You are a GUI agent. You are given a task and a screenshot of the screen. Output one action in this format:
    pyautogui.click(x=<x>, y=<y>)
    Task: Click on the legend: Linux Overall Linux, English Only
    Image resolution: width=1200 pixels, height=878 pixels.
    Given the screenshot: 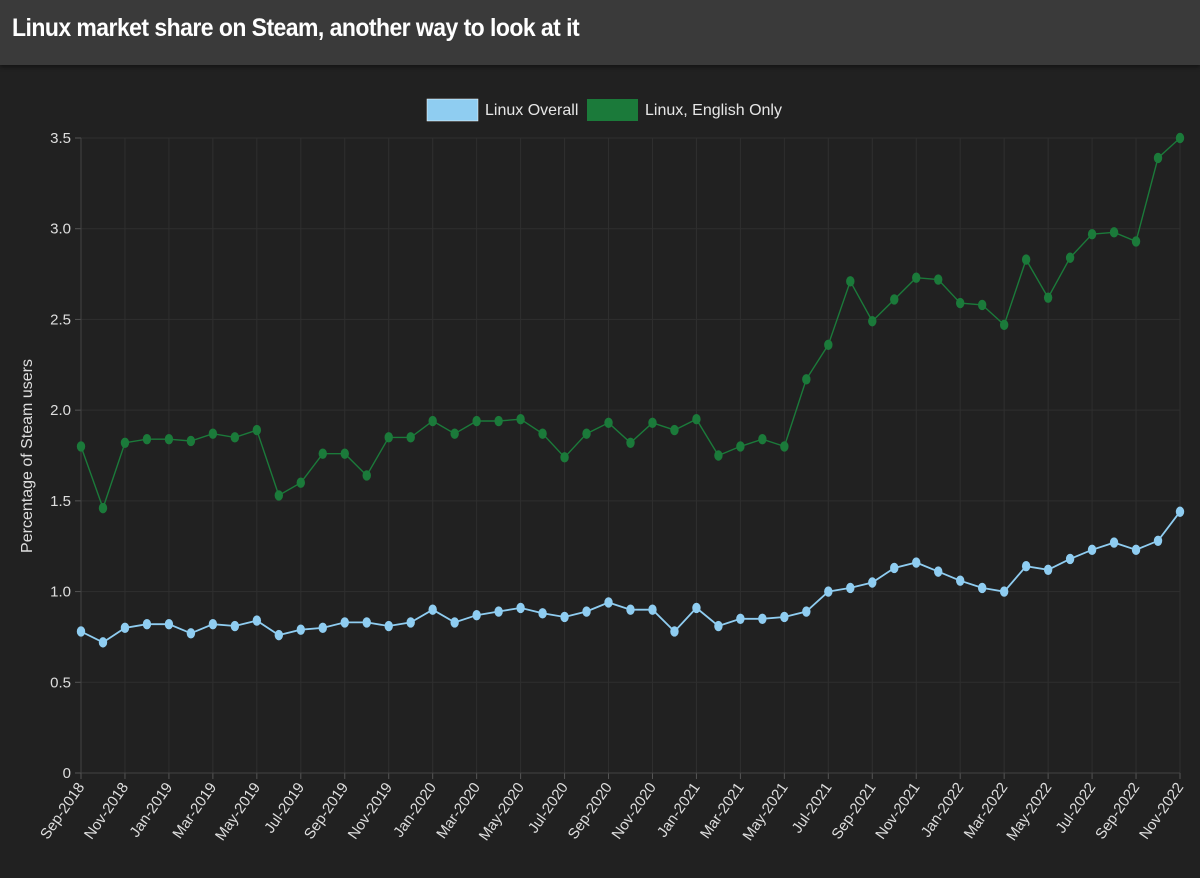 What is the action you would take?
    pyautogui.click(x=604, y=110)
    